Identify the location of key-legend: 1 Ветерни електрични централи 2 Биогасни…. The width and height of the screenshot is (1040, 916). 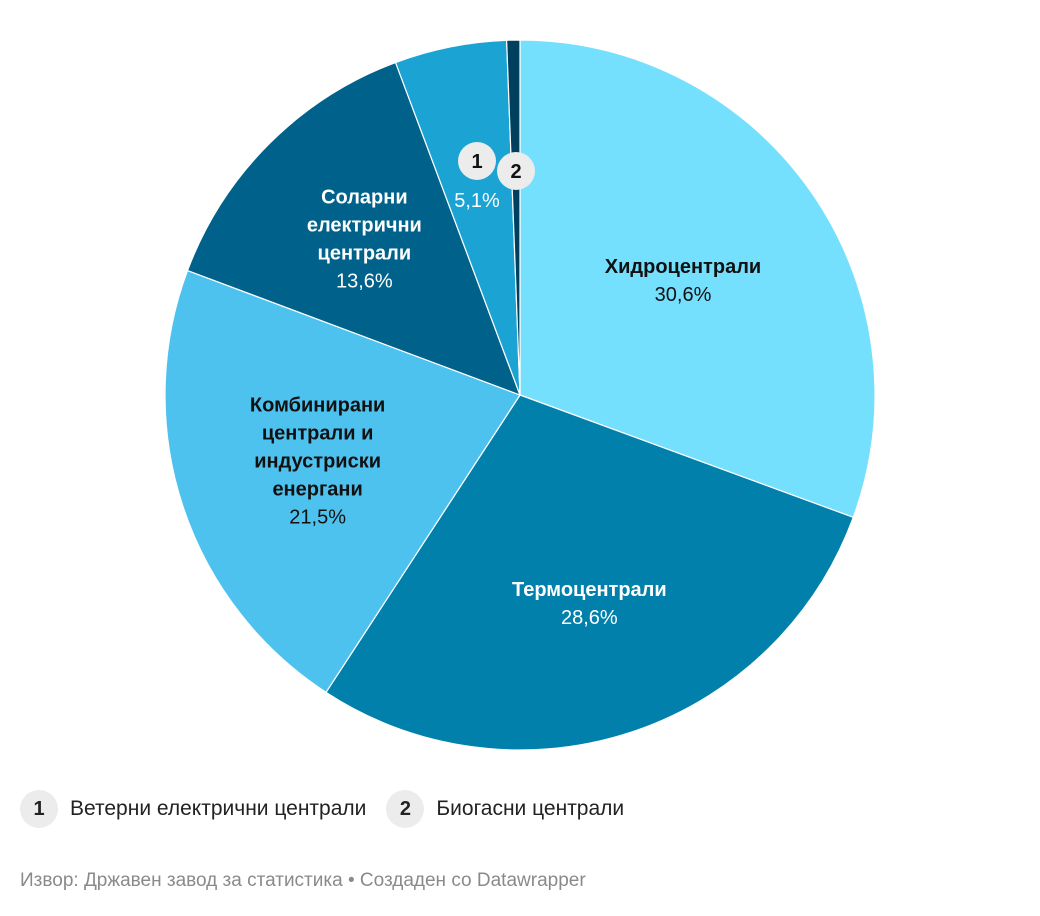
(322, 809).